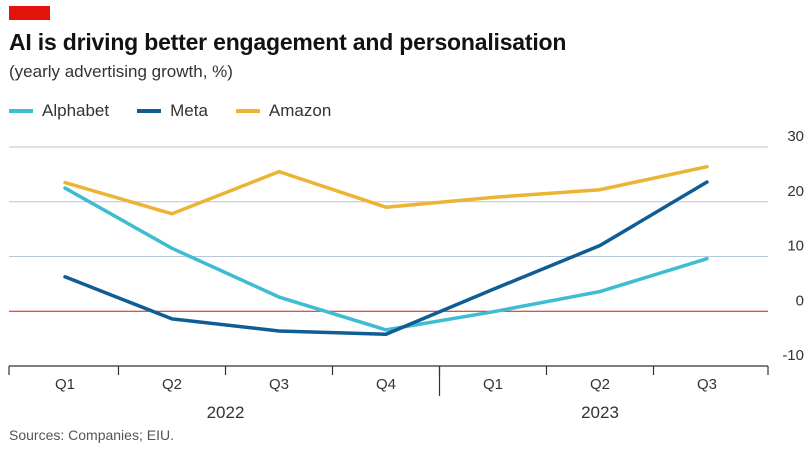  I want to click on legend-item-amazon: Amazon, so click(283, 111).